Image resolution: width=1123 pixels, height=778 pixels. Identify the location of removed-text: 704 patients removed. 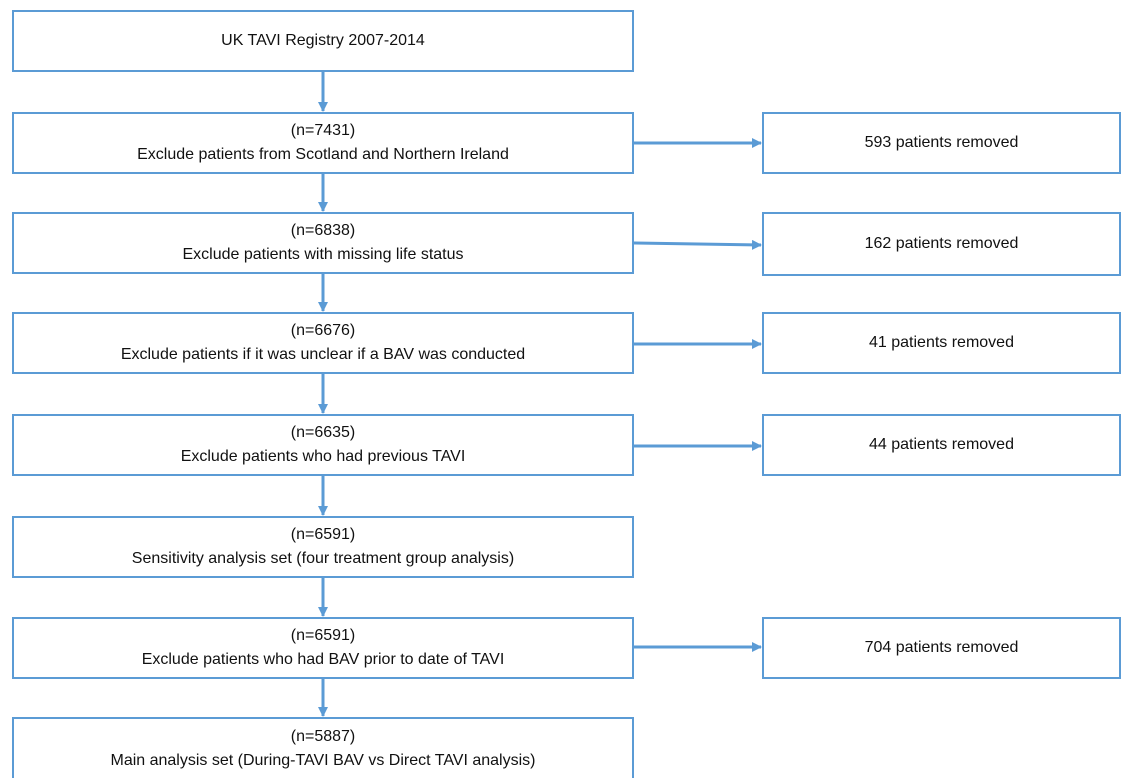
(941, 647).